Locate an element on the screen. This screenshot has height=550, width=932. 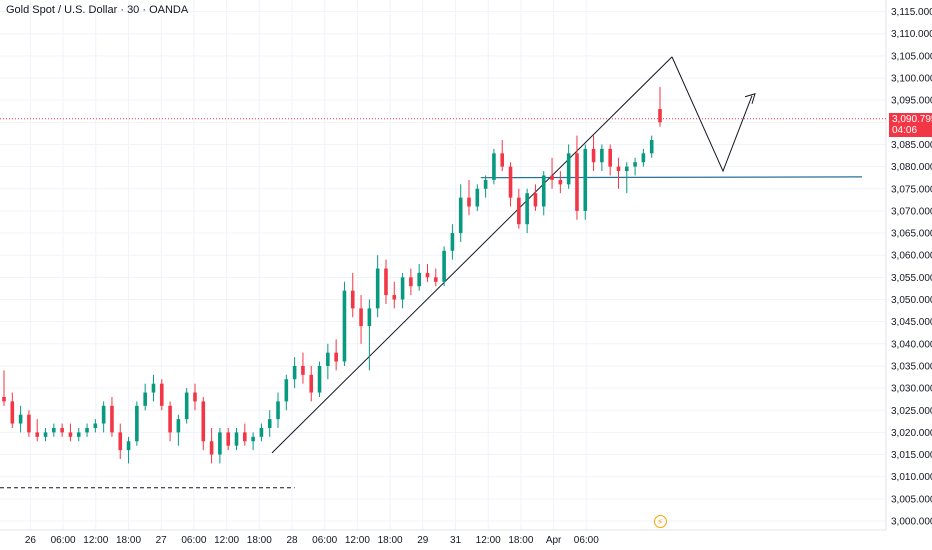
time-tick-label: 27 is located at coordinates (162, 540).